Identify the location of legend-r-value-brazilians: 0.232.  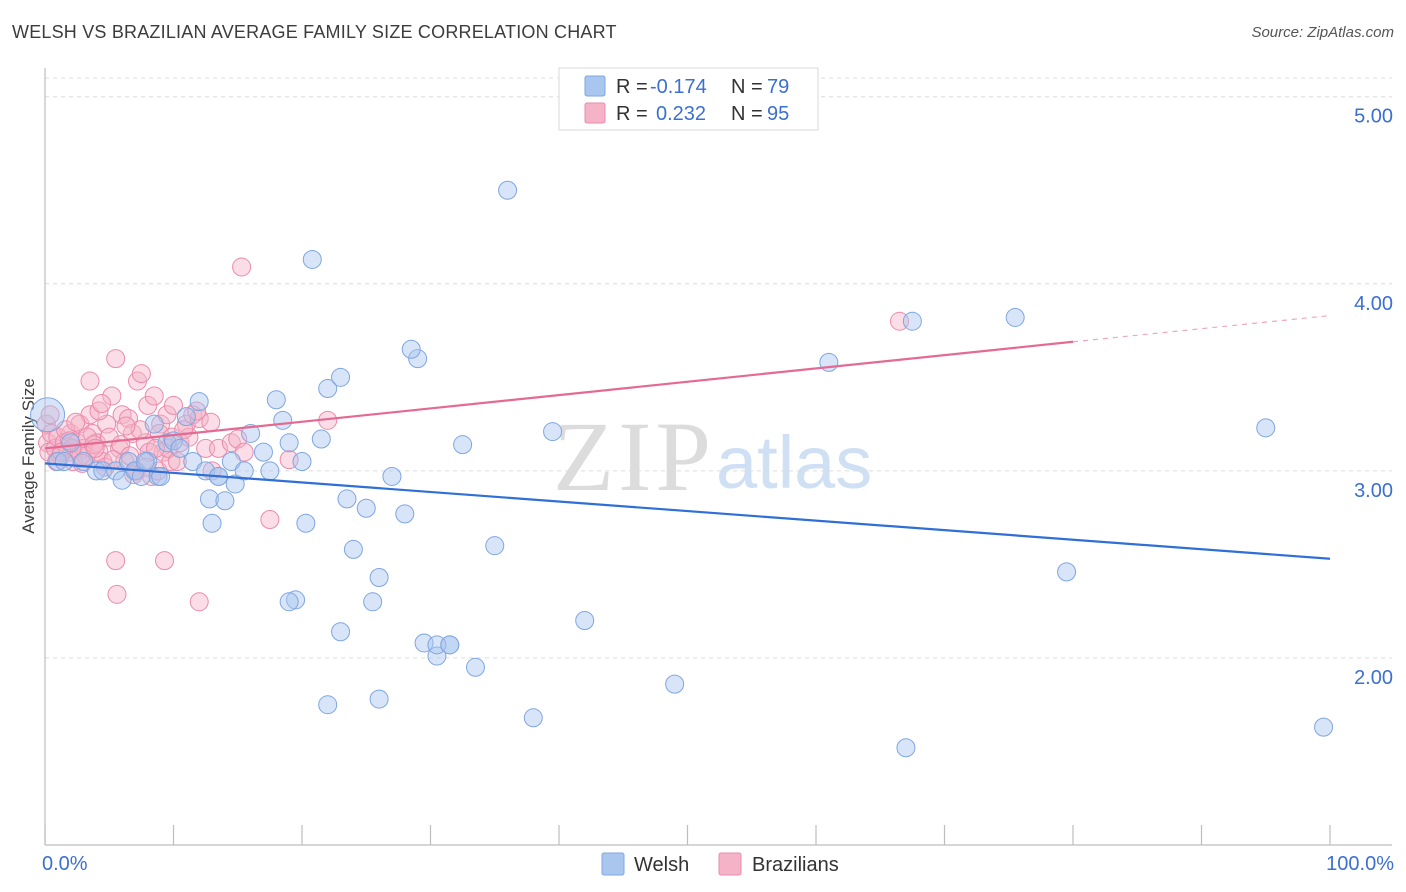
(681, 114).